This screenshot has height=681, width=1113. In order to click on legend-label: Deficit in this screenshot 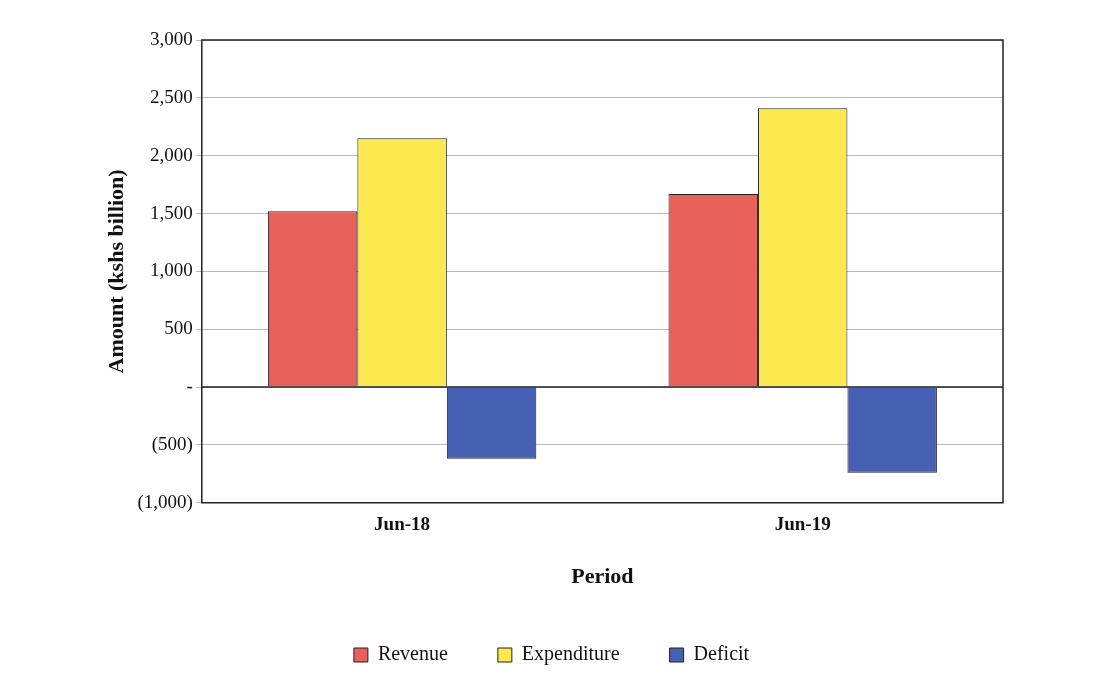, I will do `click(721, 653)`.